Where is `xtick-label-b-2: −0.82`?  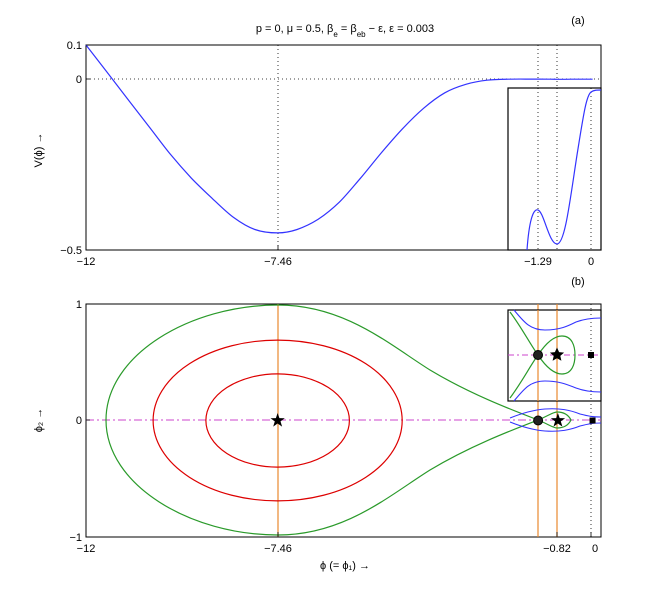 xtick-label-b-2: −0.82 is located at coordinates (557, 549).